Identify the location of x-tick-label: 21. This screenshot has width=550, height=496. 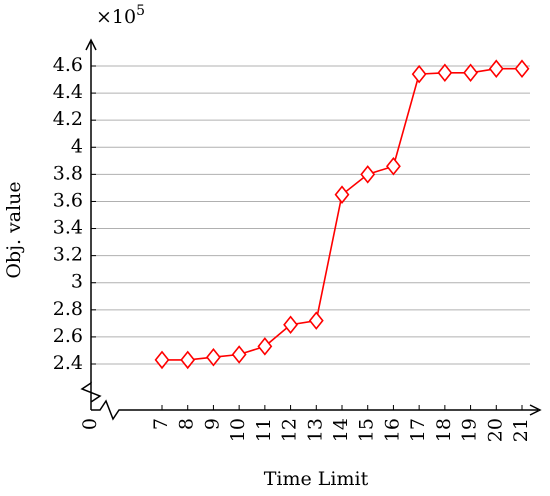
(521, 430).